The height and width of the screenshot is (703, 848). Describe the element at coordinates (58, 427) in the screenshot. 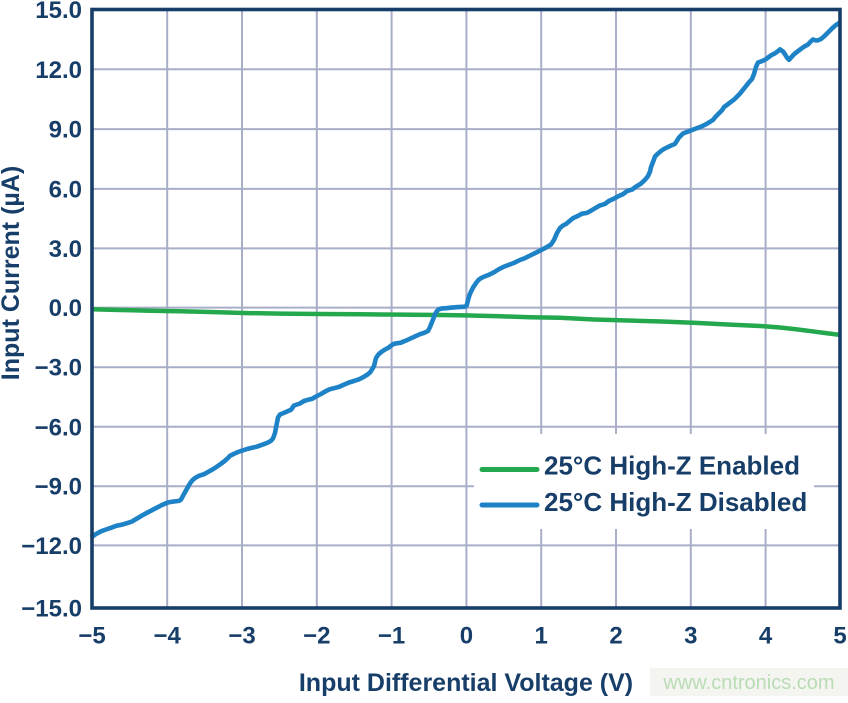

I see `svg-text: −6.0` at that location.